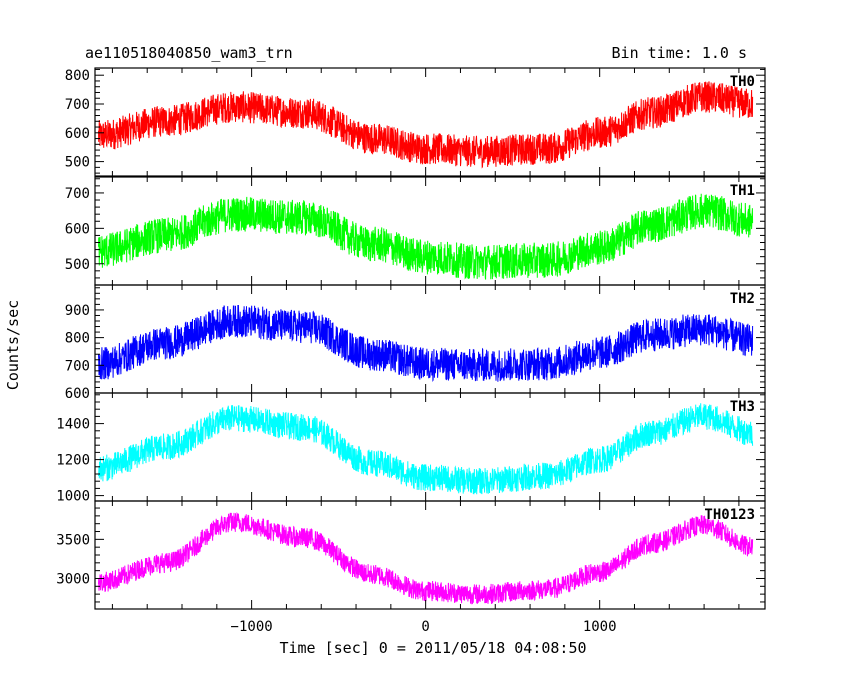 The width and height of the screenshot is (850, 680). What do you see at coordinates (252, 627) in the screenshot?
I see `x-tick-label: −1000` at bounding box center [252, 627].